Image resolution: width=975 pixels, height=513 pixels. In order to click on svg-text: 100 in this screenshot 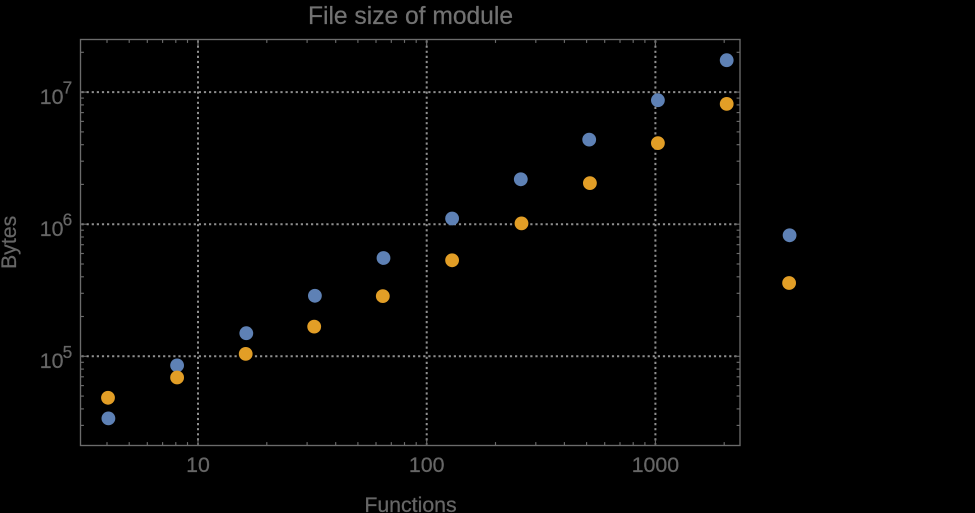, I will do `click(427, 465)`.